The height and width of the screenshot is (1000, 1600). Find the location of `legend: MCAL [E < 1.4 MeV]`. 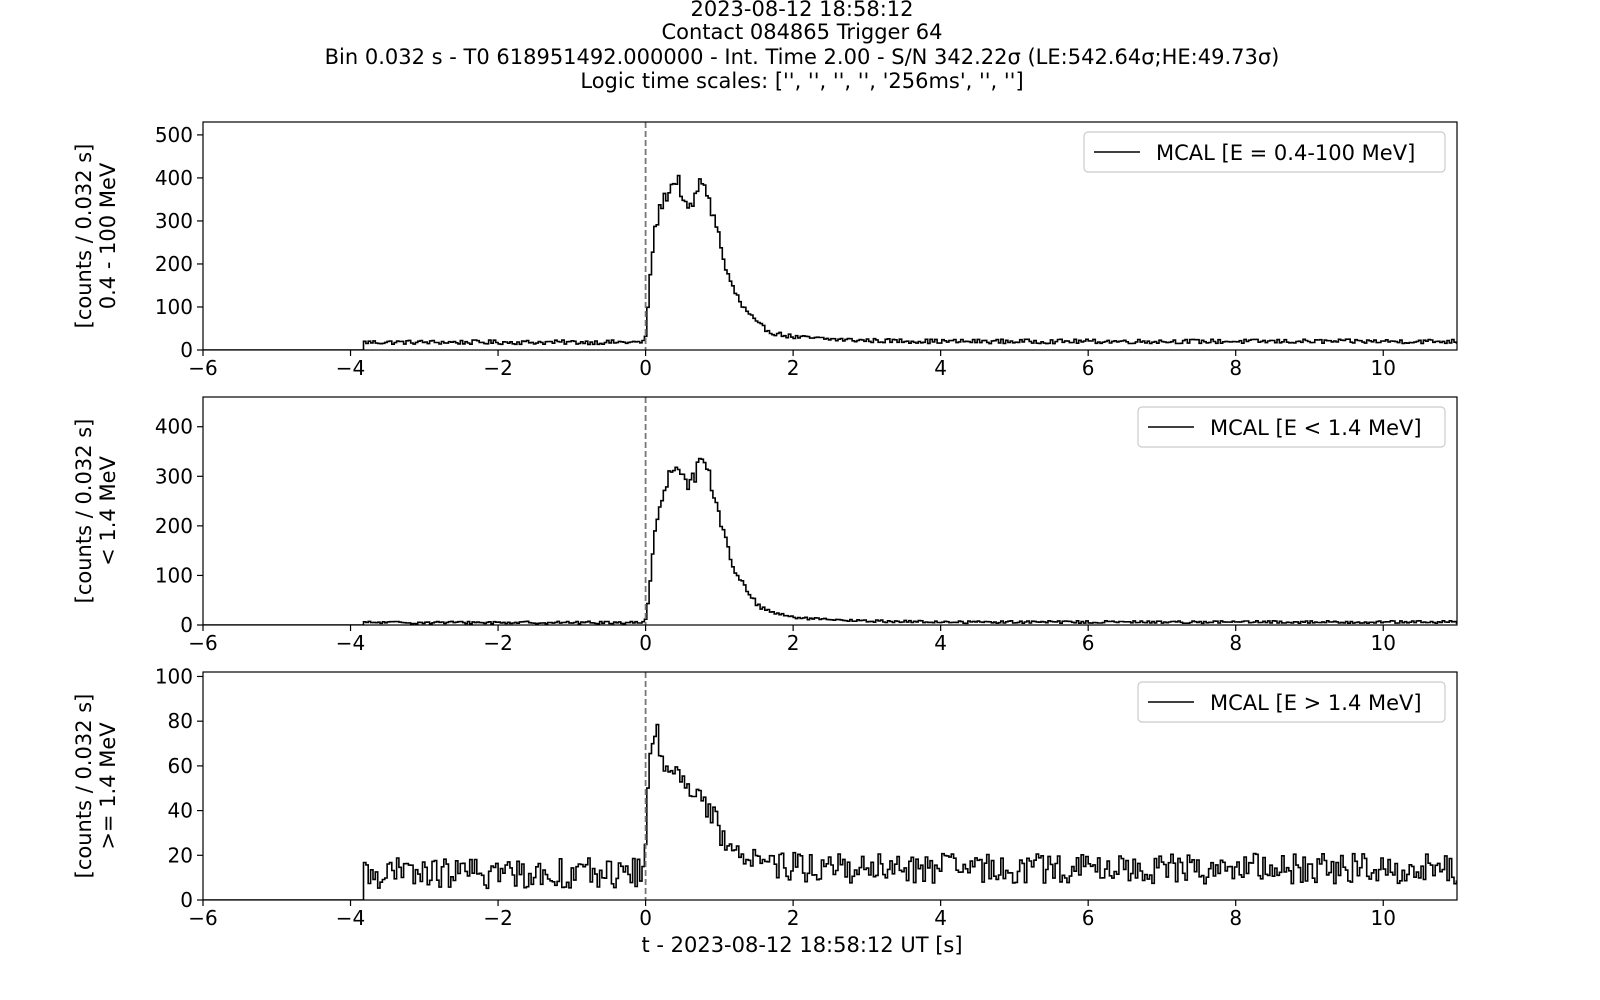

legend: MCAL [E < 1.4 MeV] is located at coordinates (1291, 427).